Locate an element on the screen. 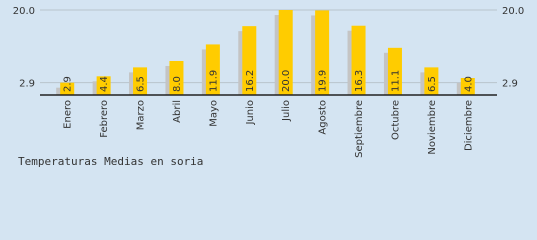  x-tick-label: Marzo is located at coordinates (141, 115).